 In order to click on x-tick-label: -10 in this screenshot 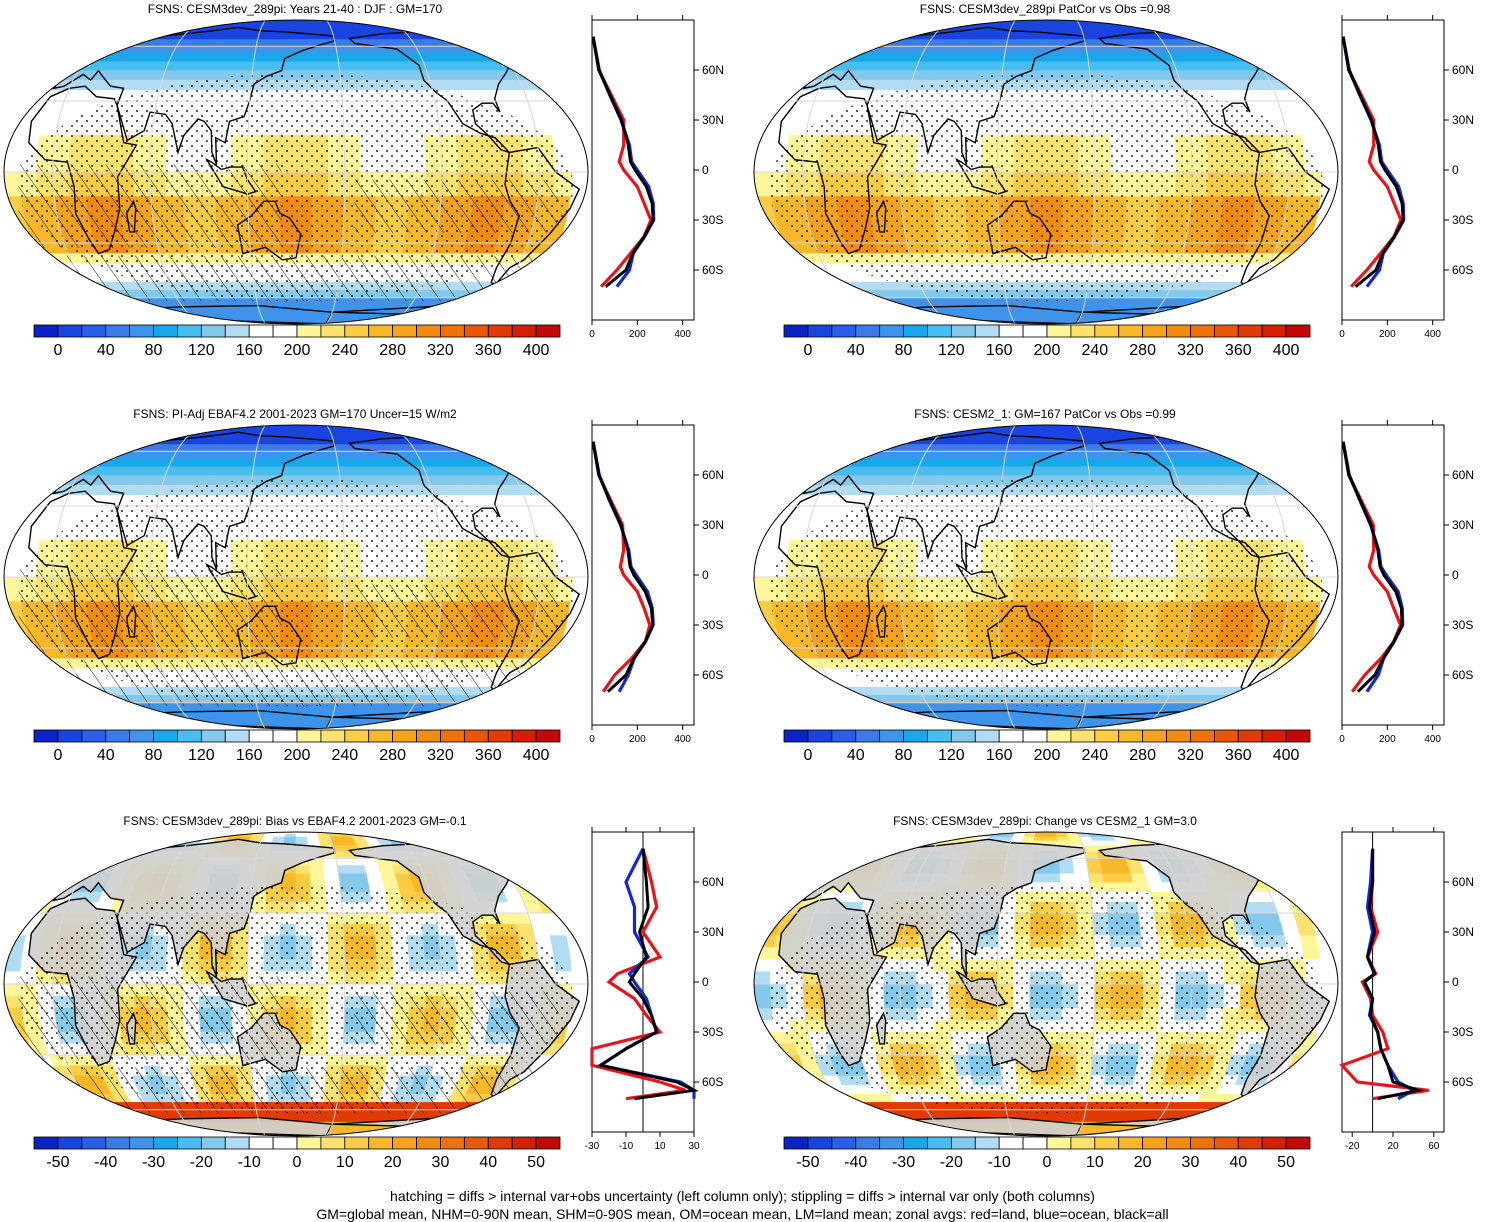, I will do `click(626, 1146)`.